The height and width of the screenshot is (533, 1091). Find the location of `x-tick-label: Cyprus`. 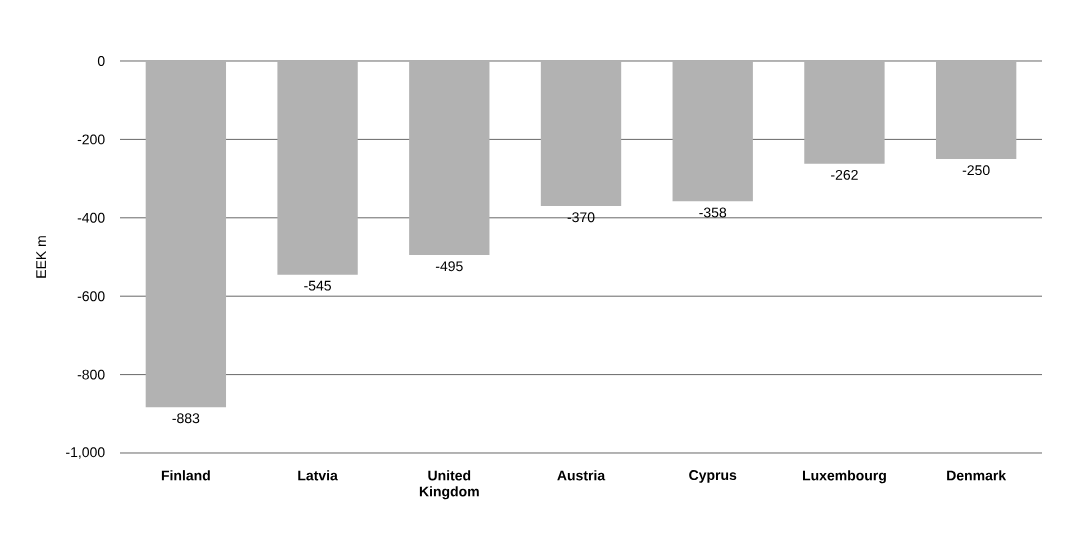

x-tick-label: Cyprus is located at coordinates (713, 476).